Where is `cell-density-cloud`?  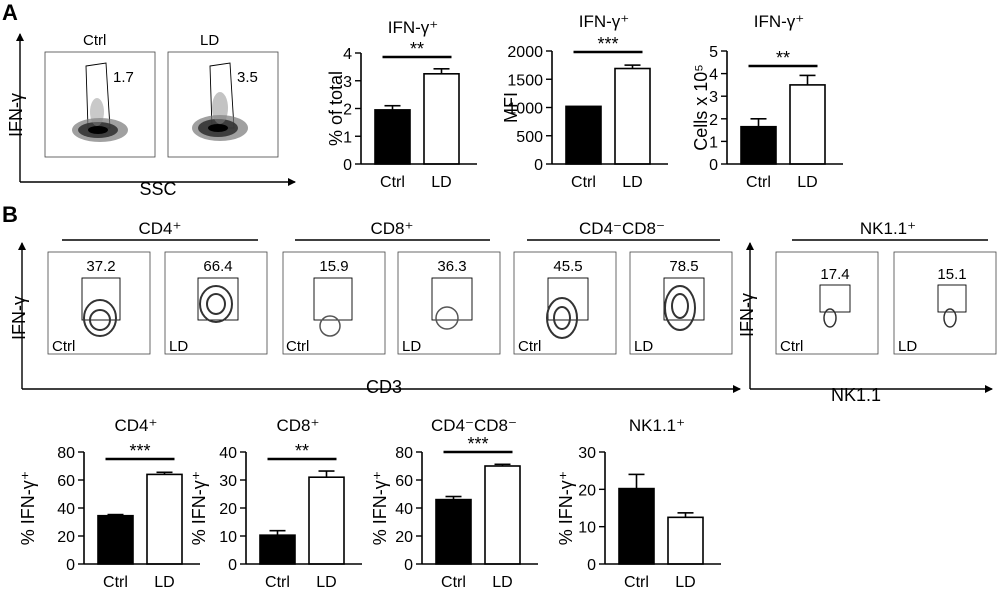 cell-density-cloud is located at coordinates (100, 120).